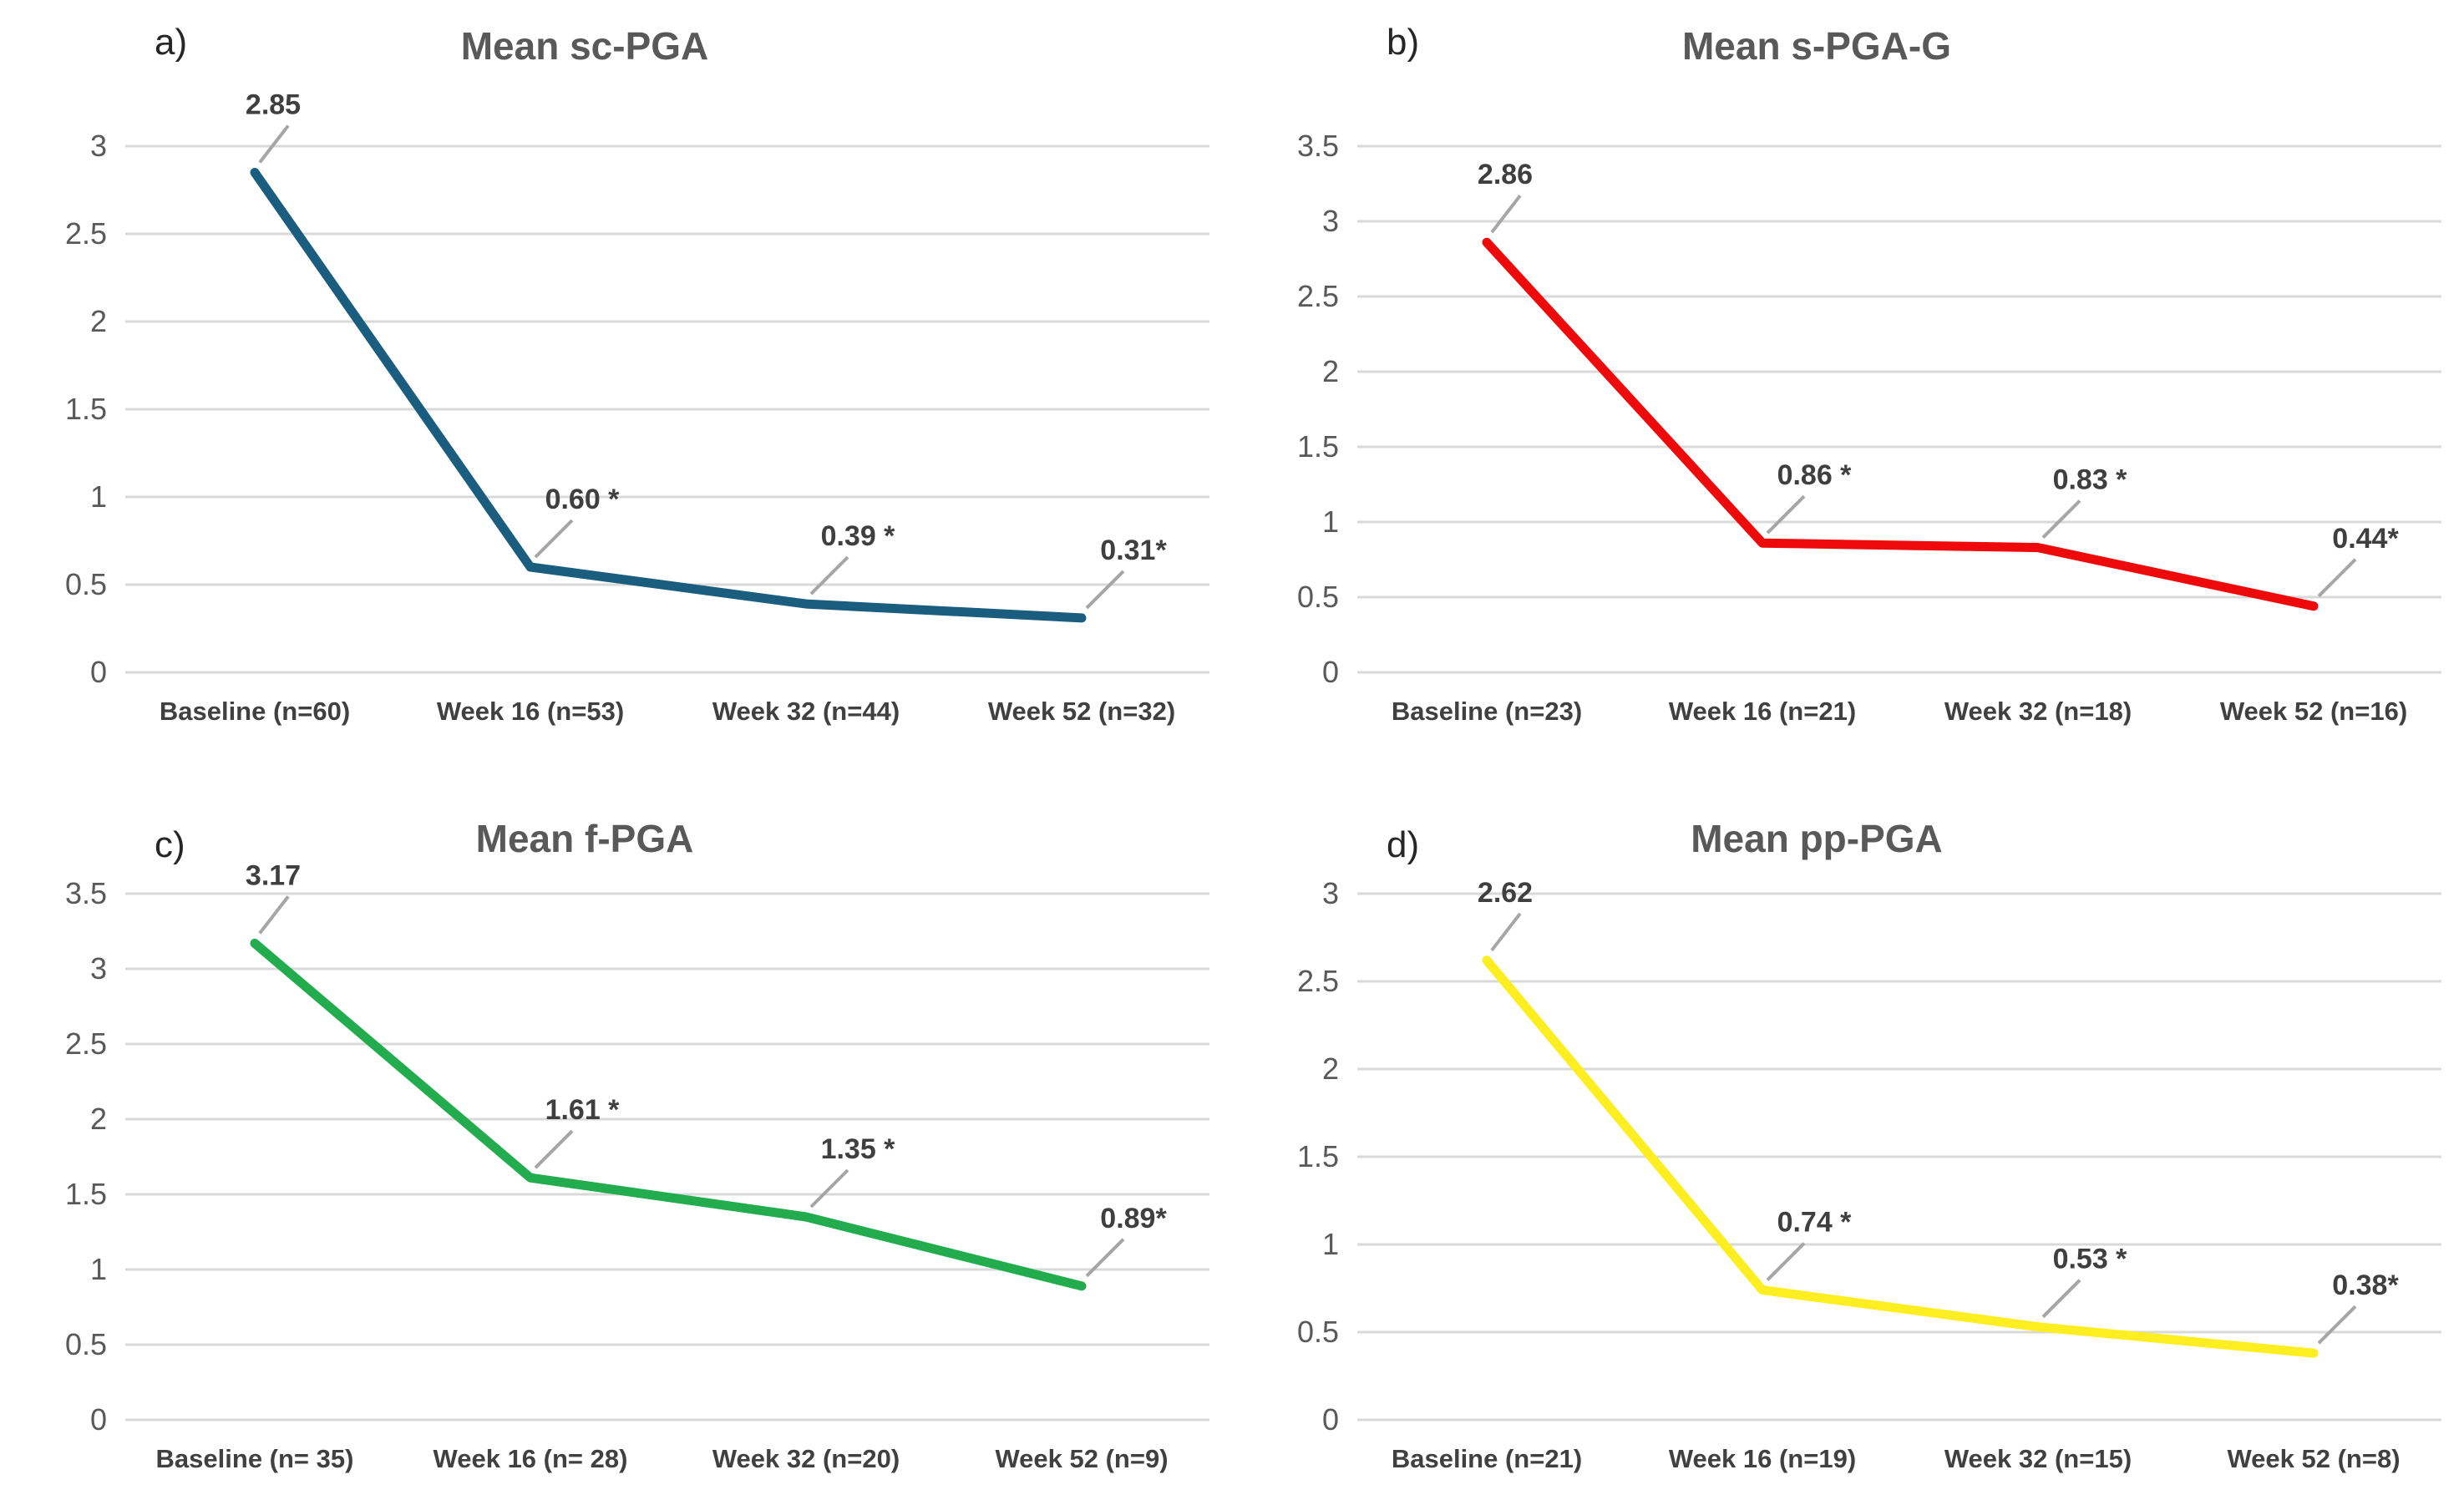  I want to click on data-point-label: 2.85, so click(274, 105).